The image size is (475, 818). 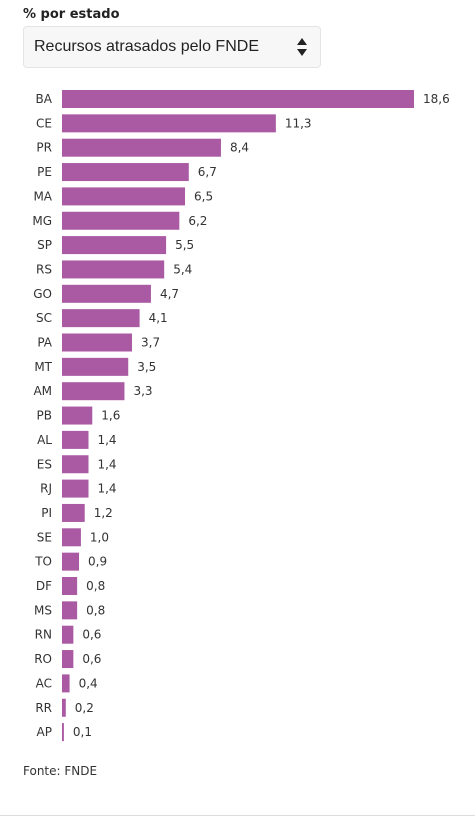 I want to click on value-label: 0,1, so click(x=82, y=732).